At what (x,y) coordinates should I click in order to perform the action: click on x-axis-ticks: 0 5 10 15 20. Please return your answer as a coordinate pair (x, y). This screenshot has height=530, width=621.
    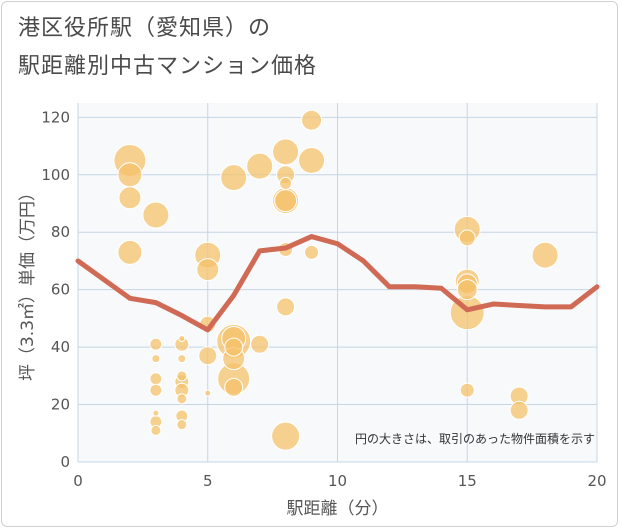
    Looking at the image, I should click on (339, 481).